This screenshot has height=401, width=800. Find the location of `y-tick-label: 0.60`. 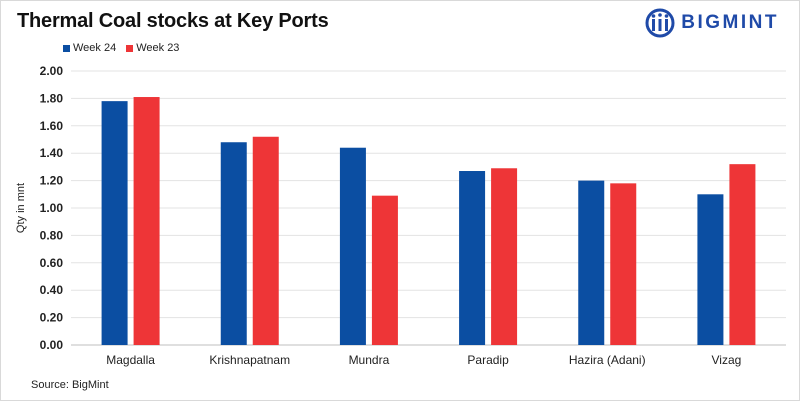

y-tick-label: 0.60 is located at coordinates (52, 263).